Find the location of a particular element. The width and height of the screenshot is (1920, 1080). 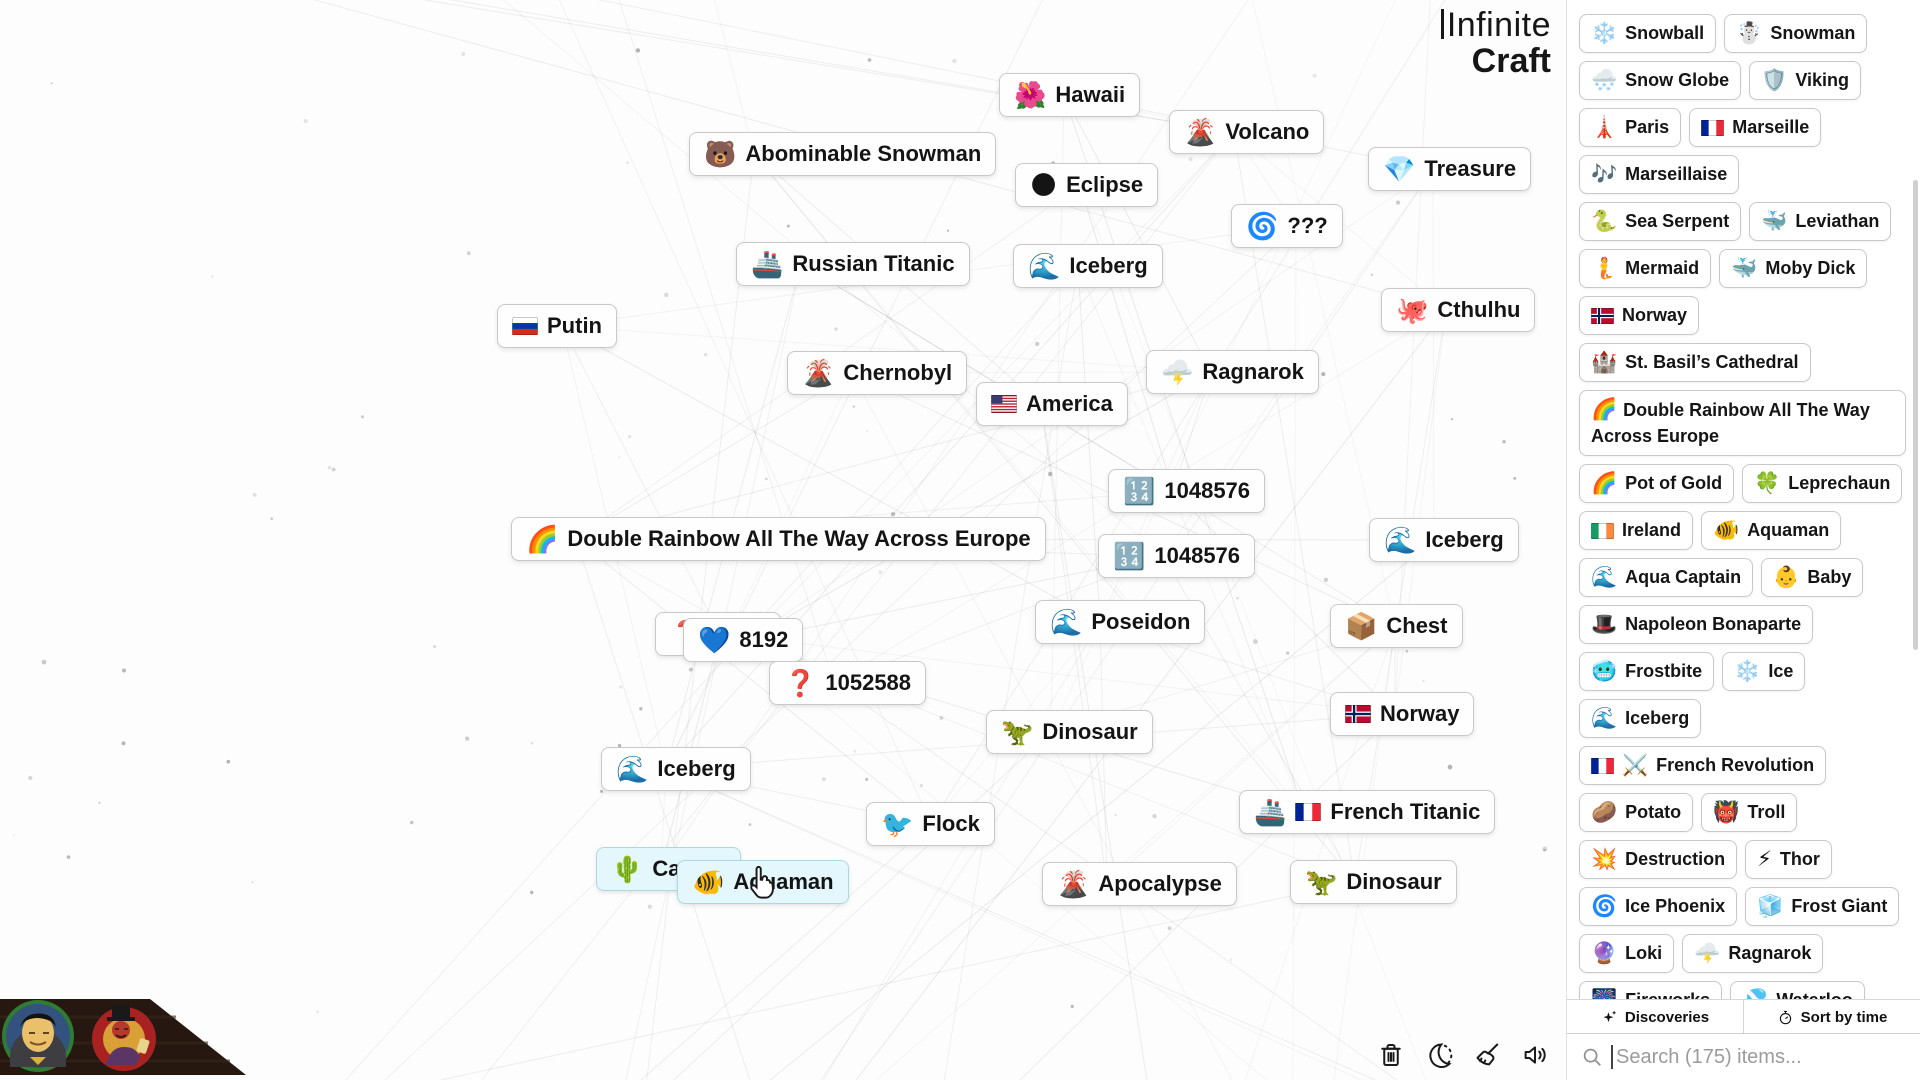

sidebar-item-aqua-captain: 🌊 Aqua Captain is located at coordinates (1666, 578).